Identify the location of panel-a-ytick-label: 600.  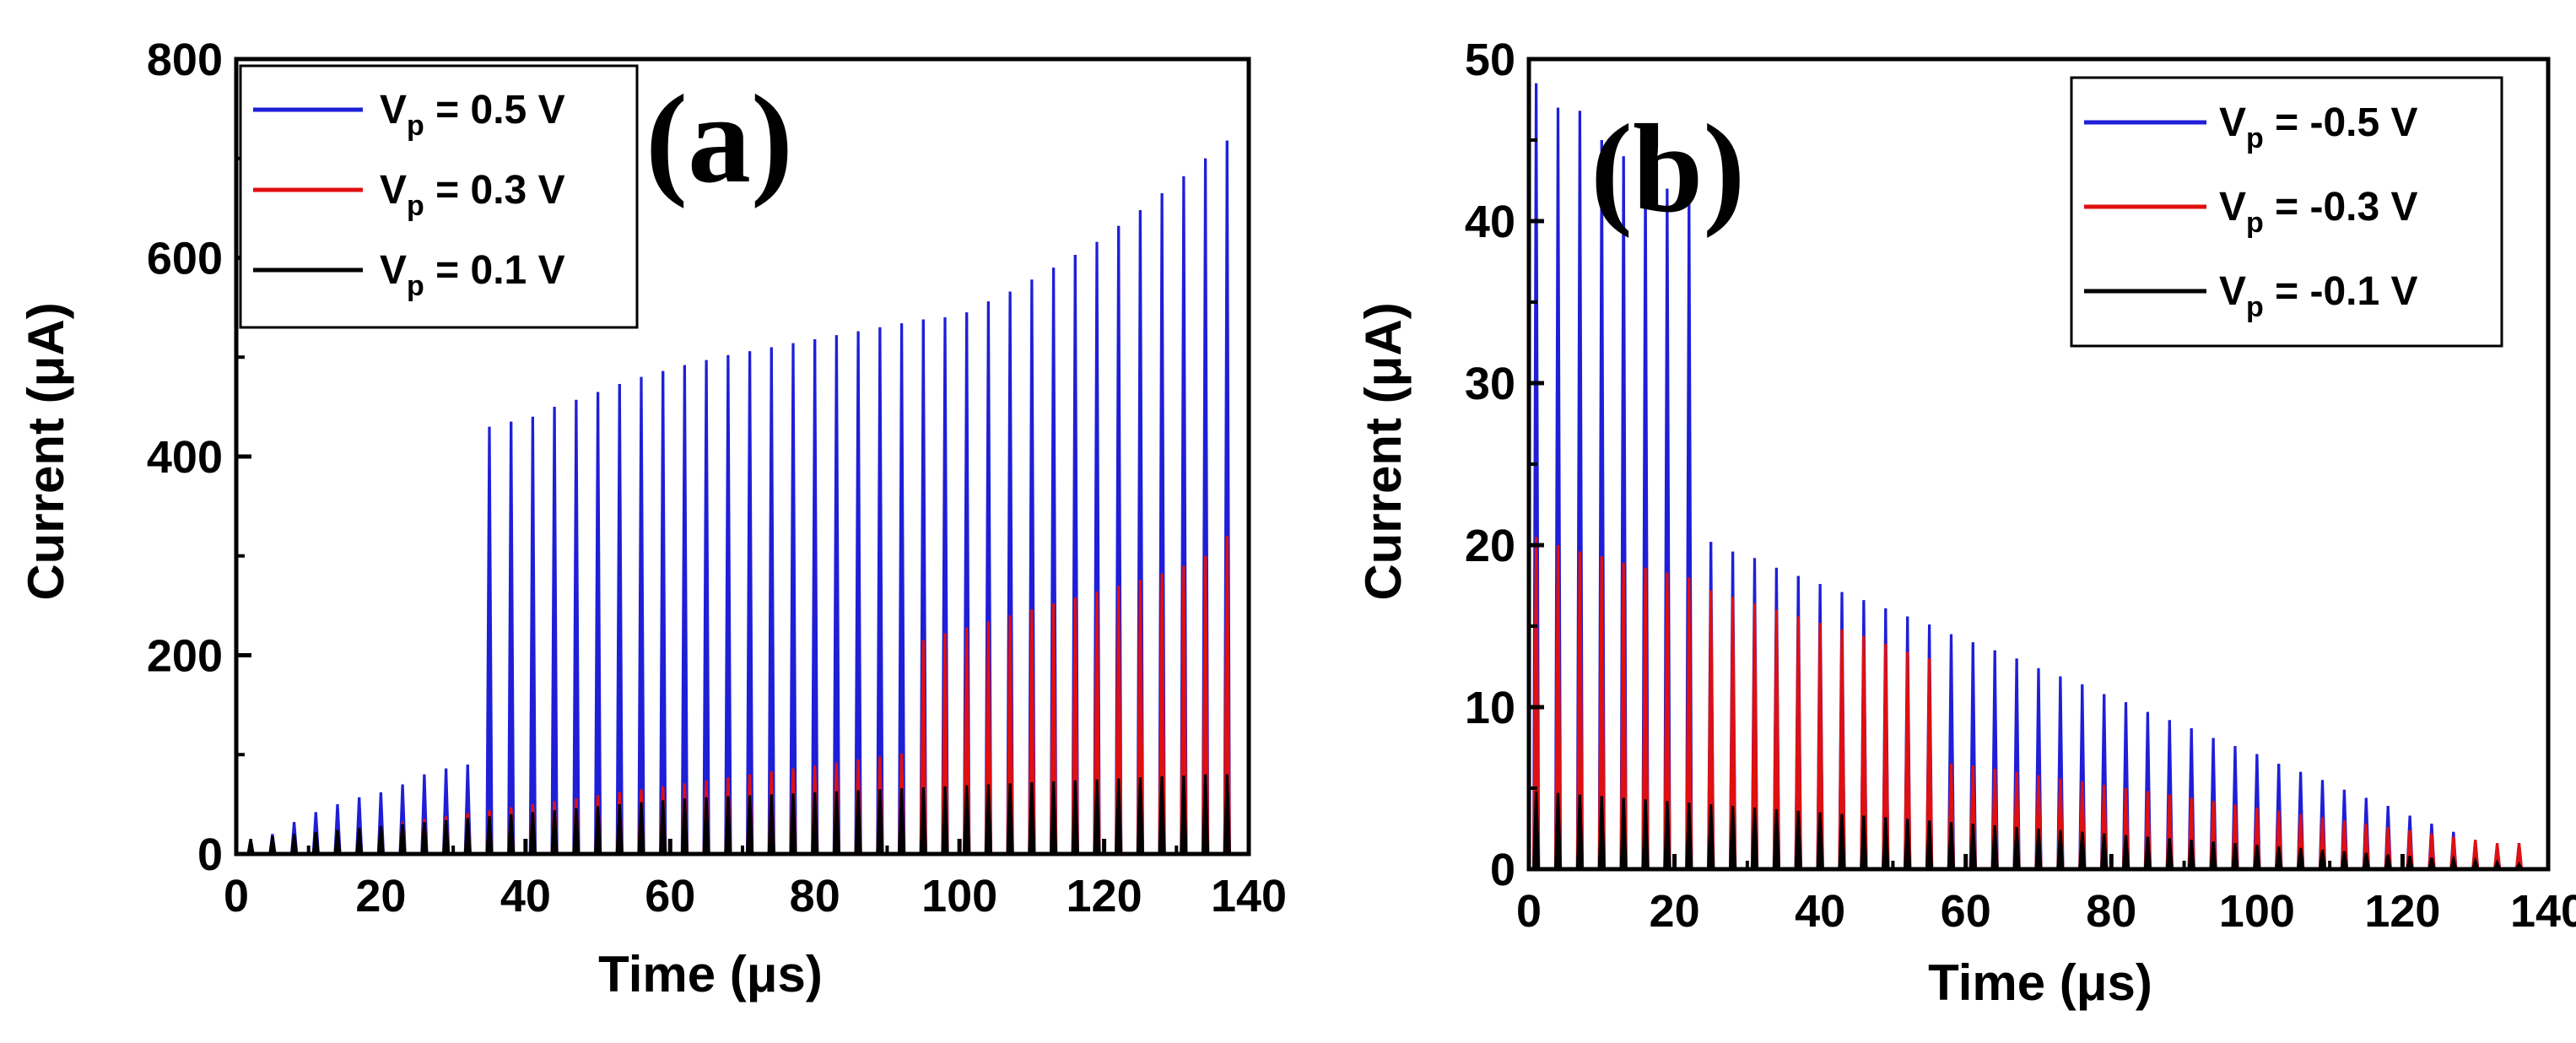
(185, 259).